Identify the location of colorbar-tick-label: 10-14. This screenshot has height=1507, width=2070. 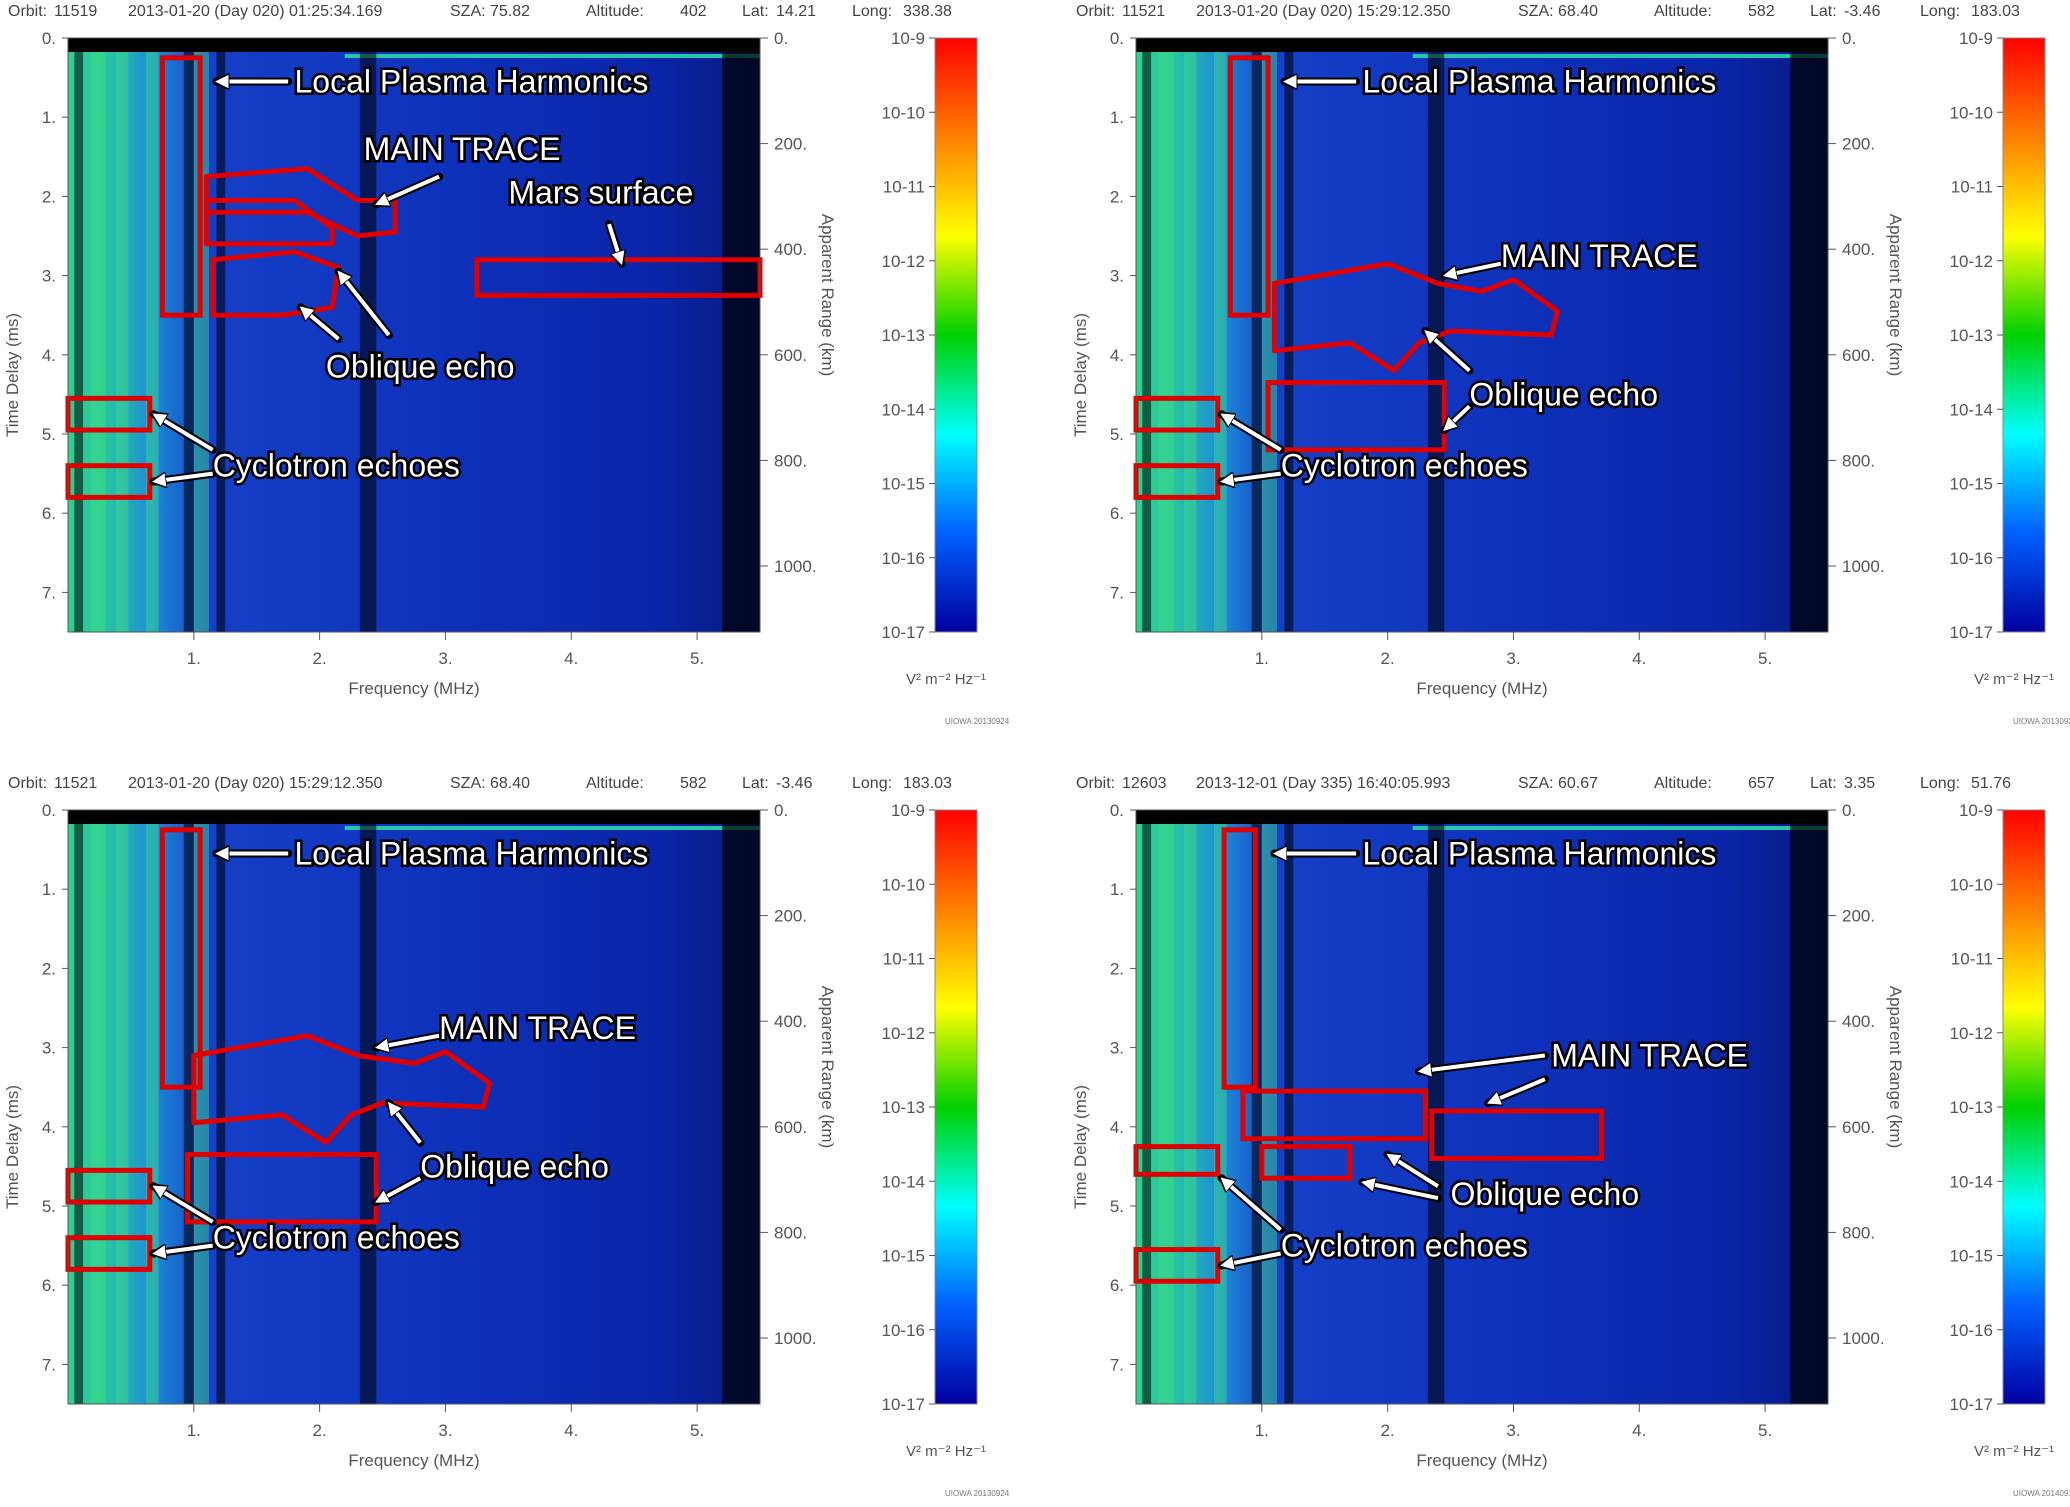
(1971, 1181).